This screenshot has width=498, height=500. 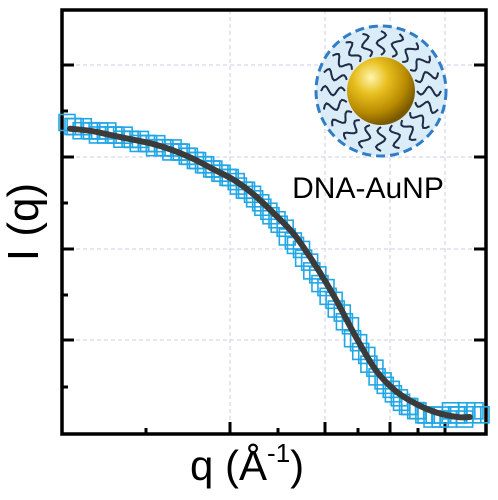 What do you see at coordinates (278, 453) in the screenshot?
I see `x-axis-label-superscript: -1` at bounding box center [278, 453].